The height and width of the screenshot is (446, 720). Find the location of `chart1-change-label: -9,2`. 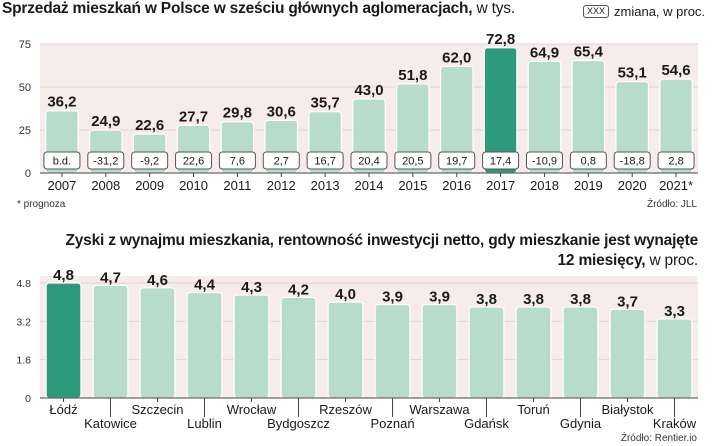

chart1-change-label: -9,2 is located at coordinates (149, 162).